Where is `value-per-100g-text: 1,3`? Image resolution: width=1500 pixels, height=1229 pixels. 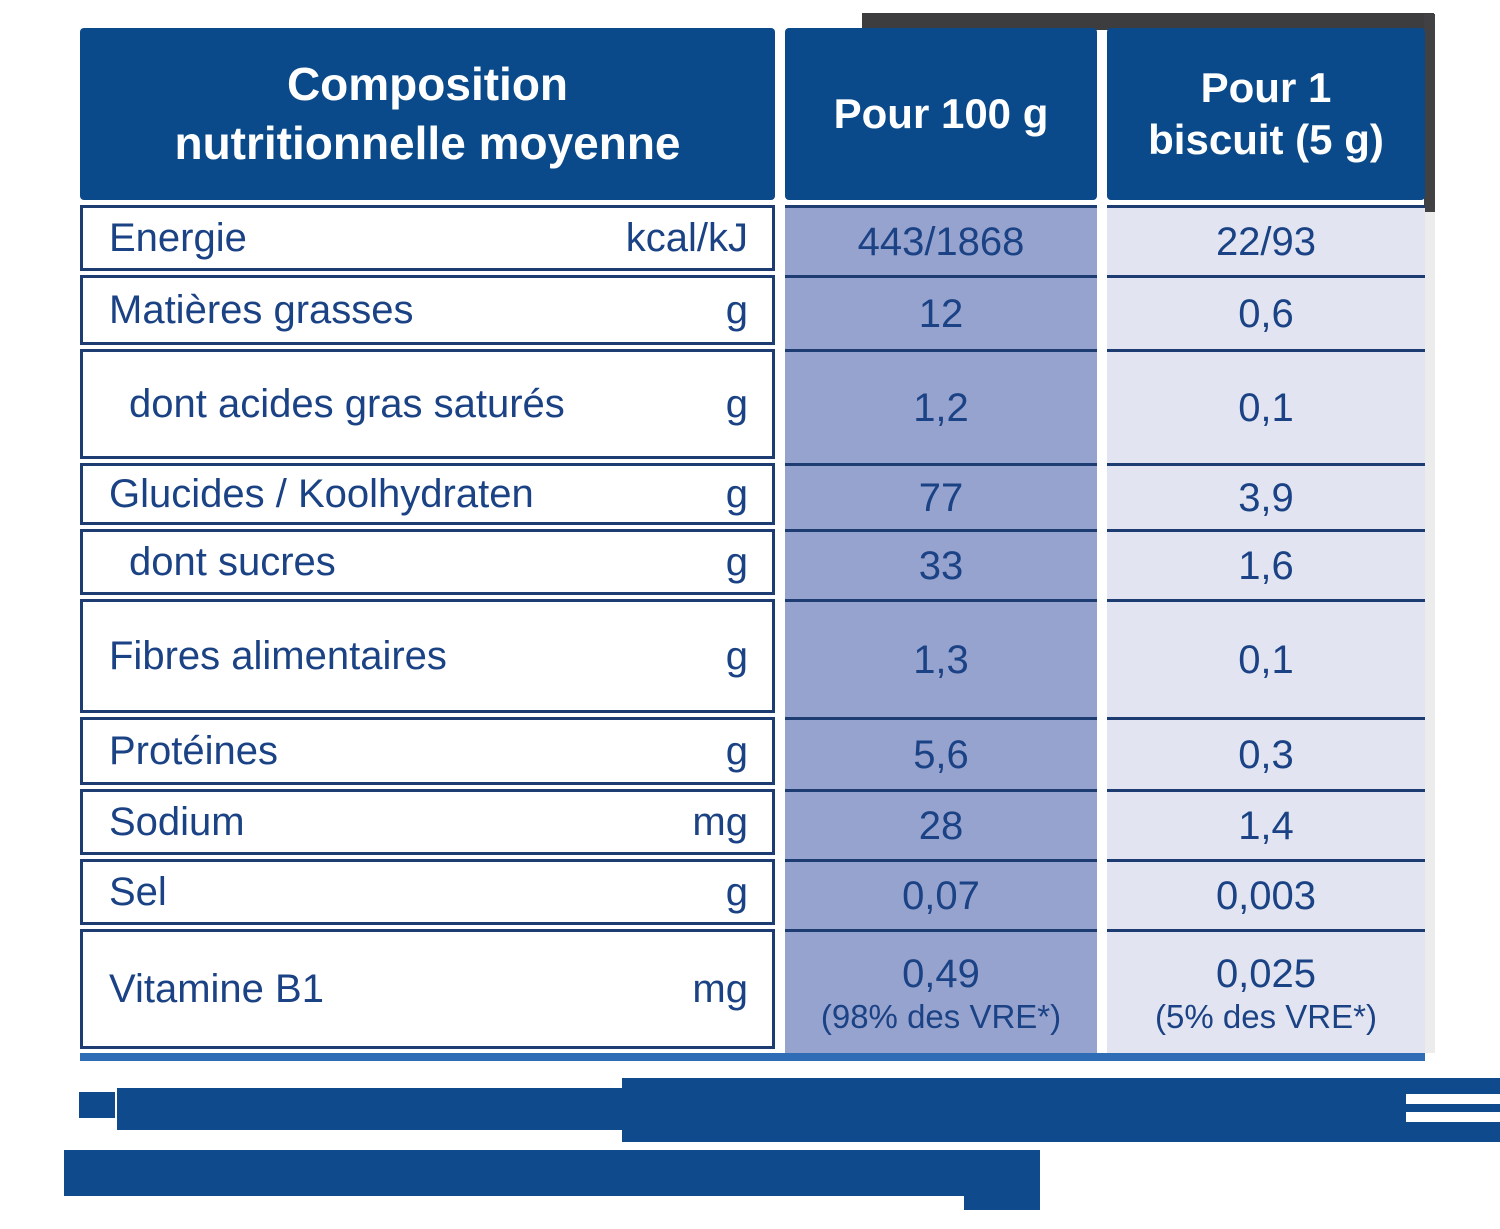
value-per-100g-text: 1,3 is located at coordinates (941, 659).